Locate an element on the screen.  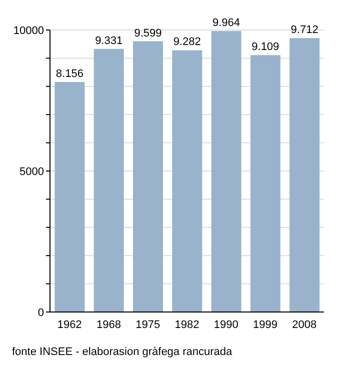
x-tick-label: 1982 is located at coordinates (187, 324).